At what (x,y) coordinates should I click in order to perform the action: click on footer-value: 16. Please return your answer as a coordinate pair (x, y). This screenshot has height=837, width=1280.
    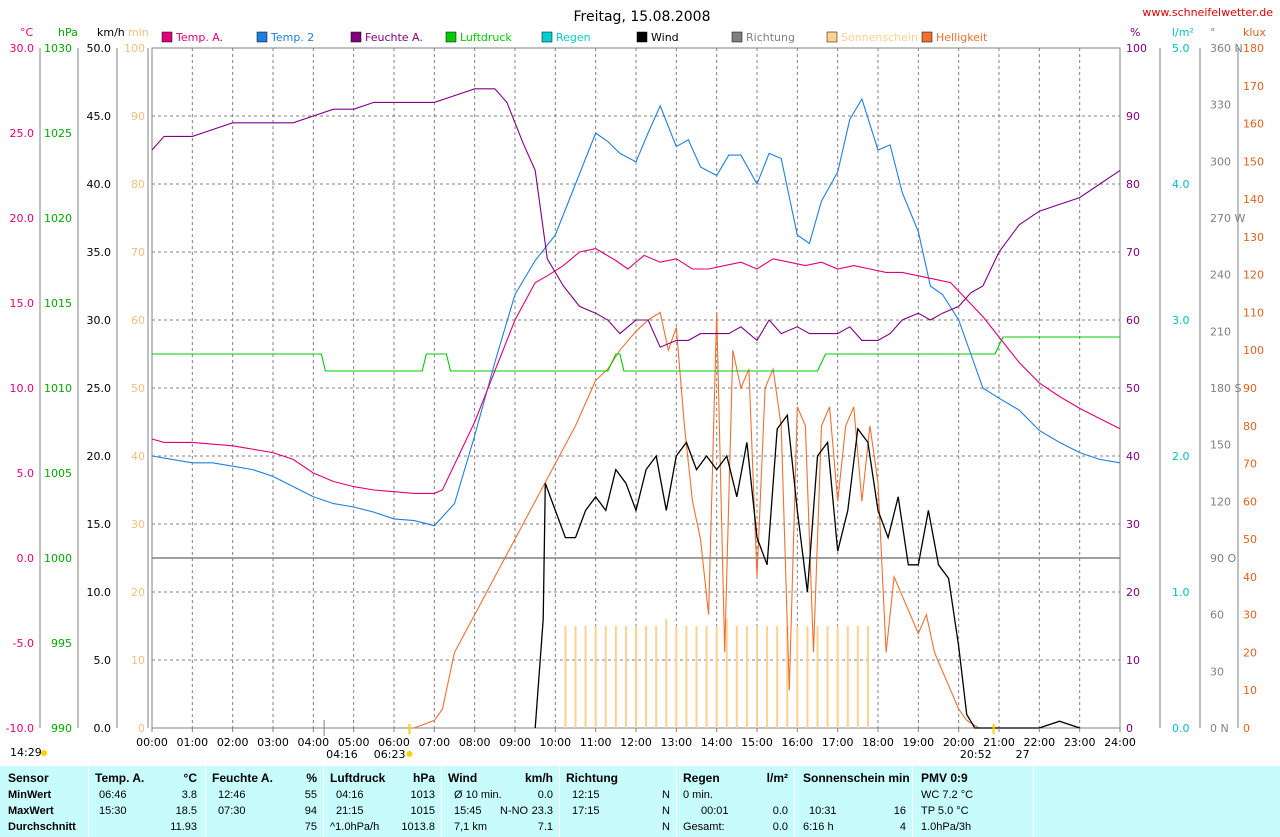
    Looking at the image, I should click on (899, 811).